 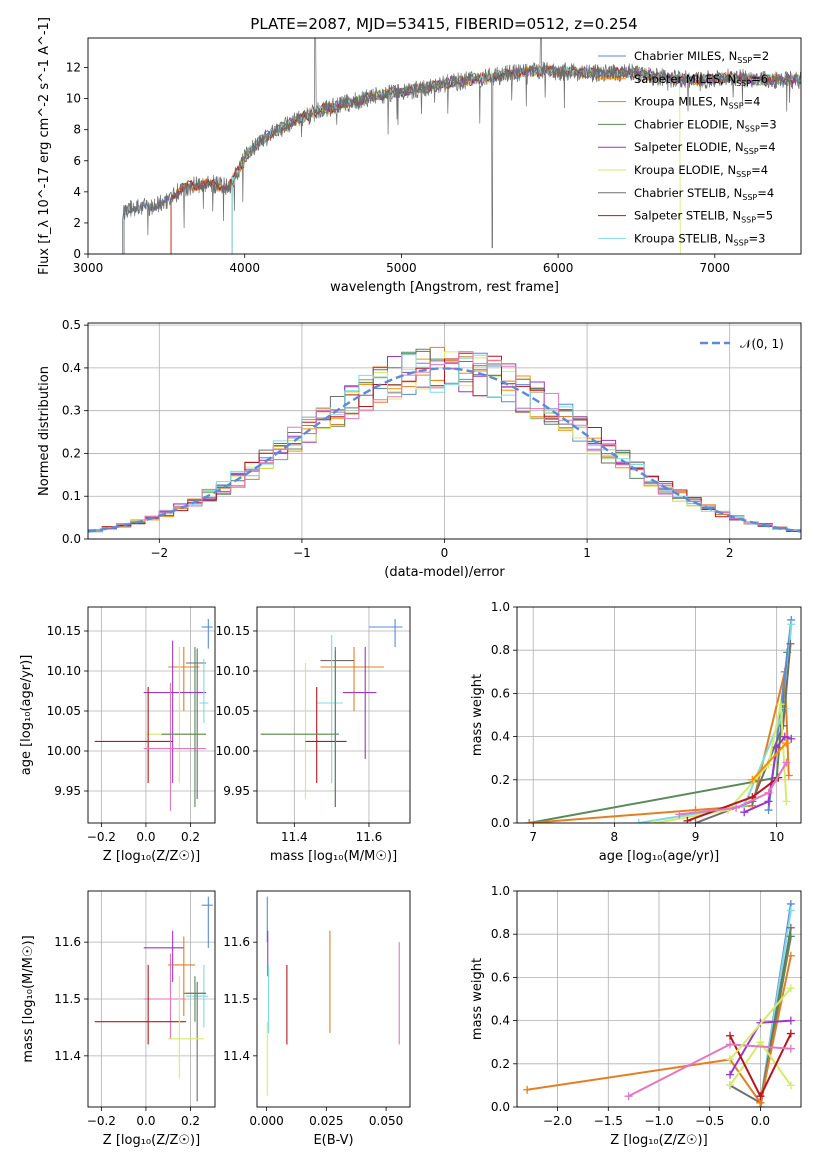 I want to click on x-tick-label: 11.6, so click(x=369, y=837).